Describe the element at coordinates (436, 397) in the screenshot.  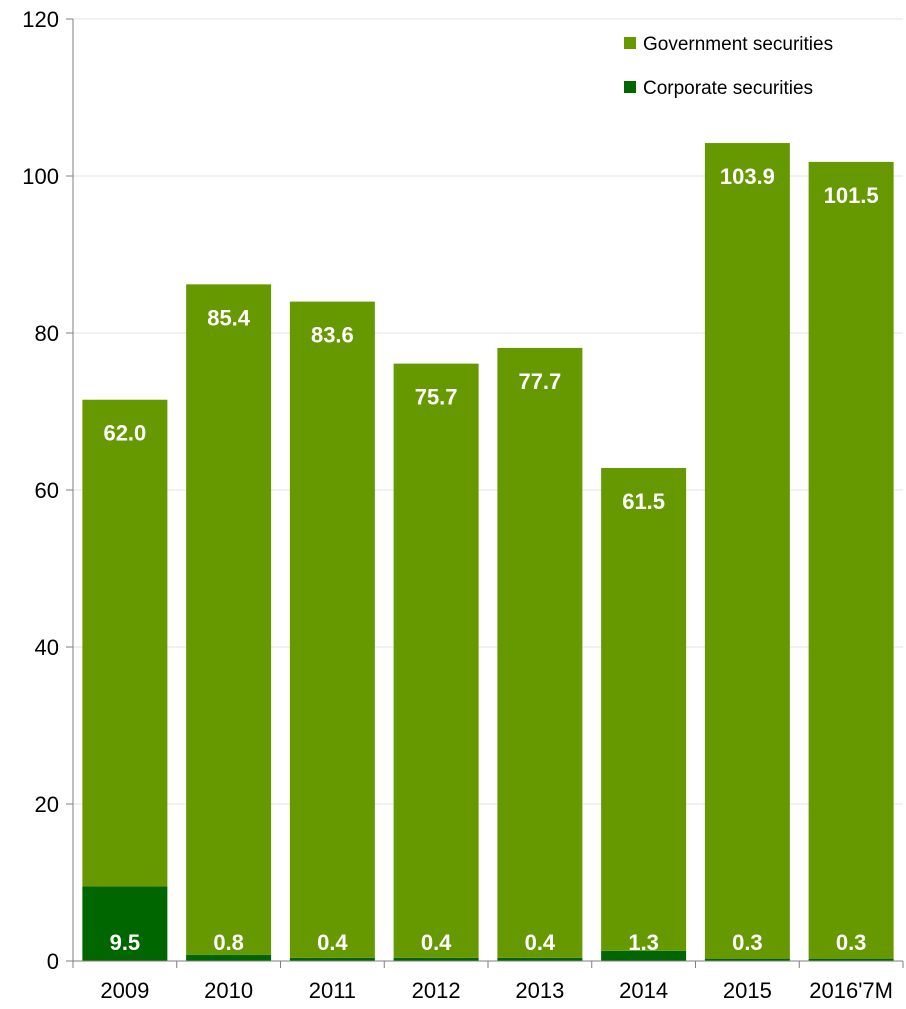
I see `data-label-government: 75.7` at that location.